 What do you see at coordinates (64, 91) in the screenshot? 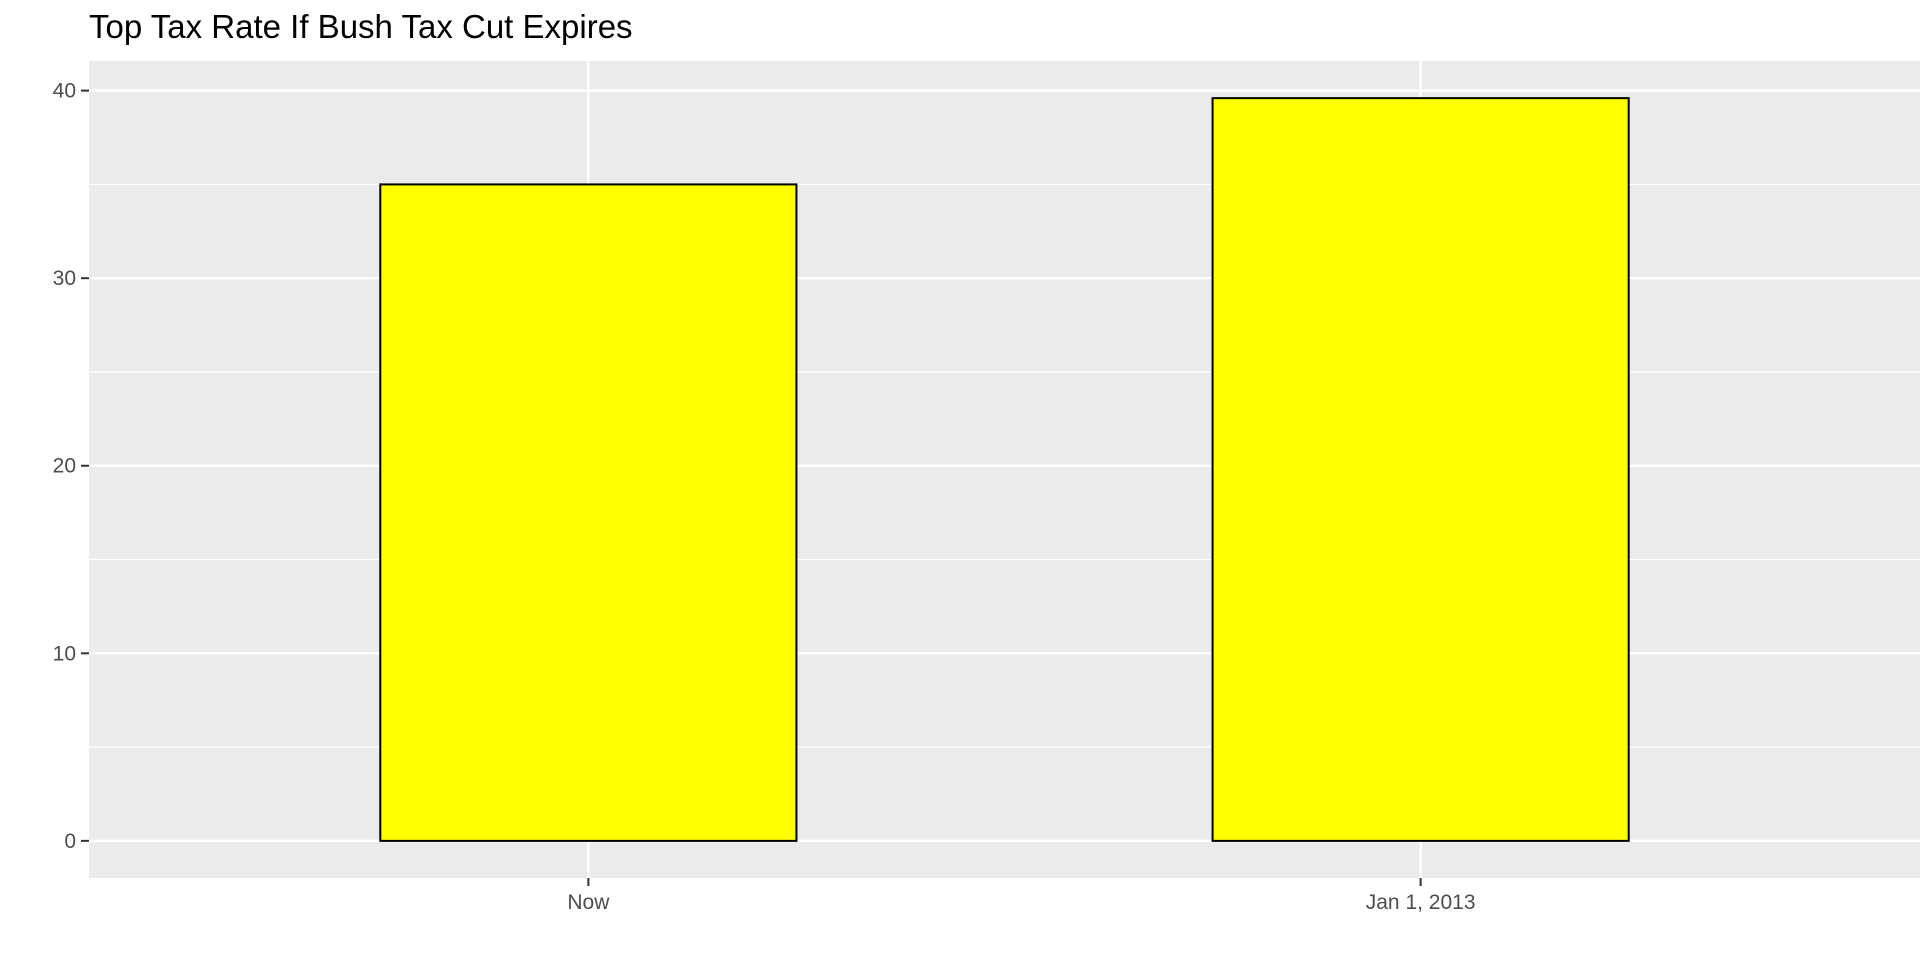
I see `y-tick-label: 40` at bounding box center [64, 91].